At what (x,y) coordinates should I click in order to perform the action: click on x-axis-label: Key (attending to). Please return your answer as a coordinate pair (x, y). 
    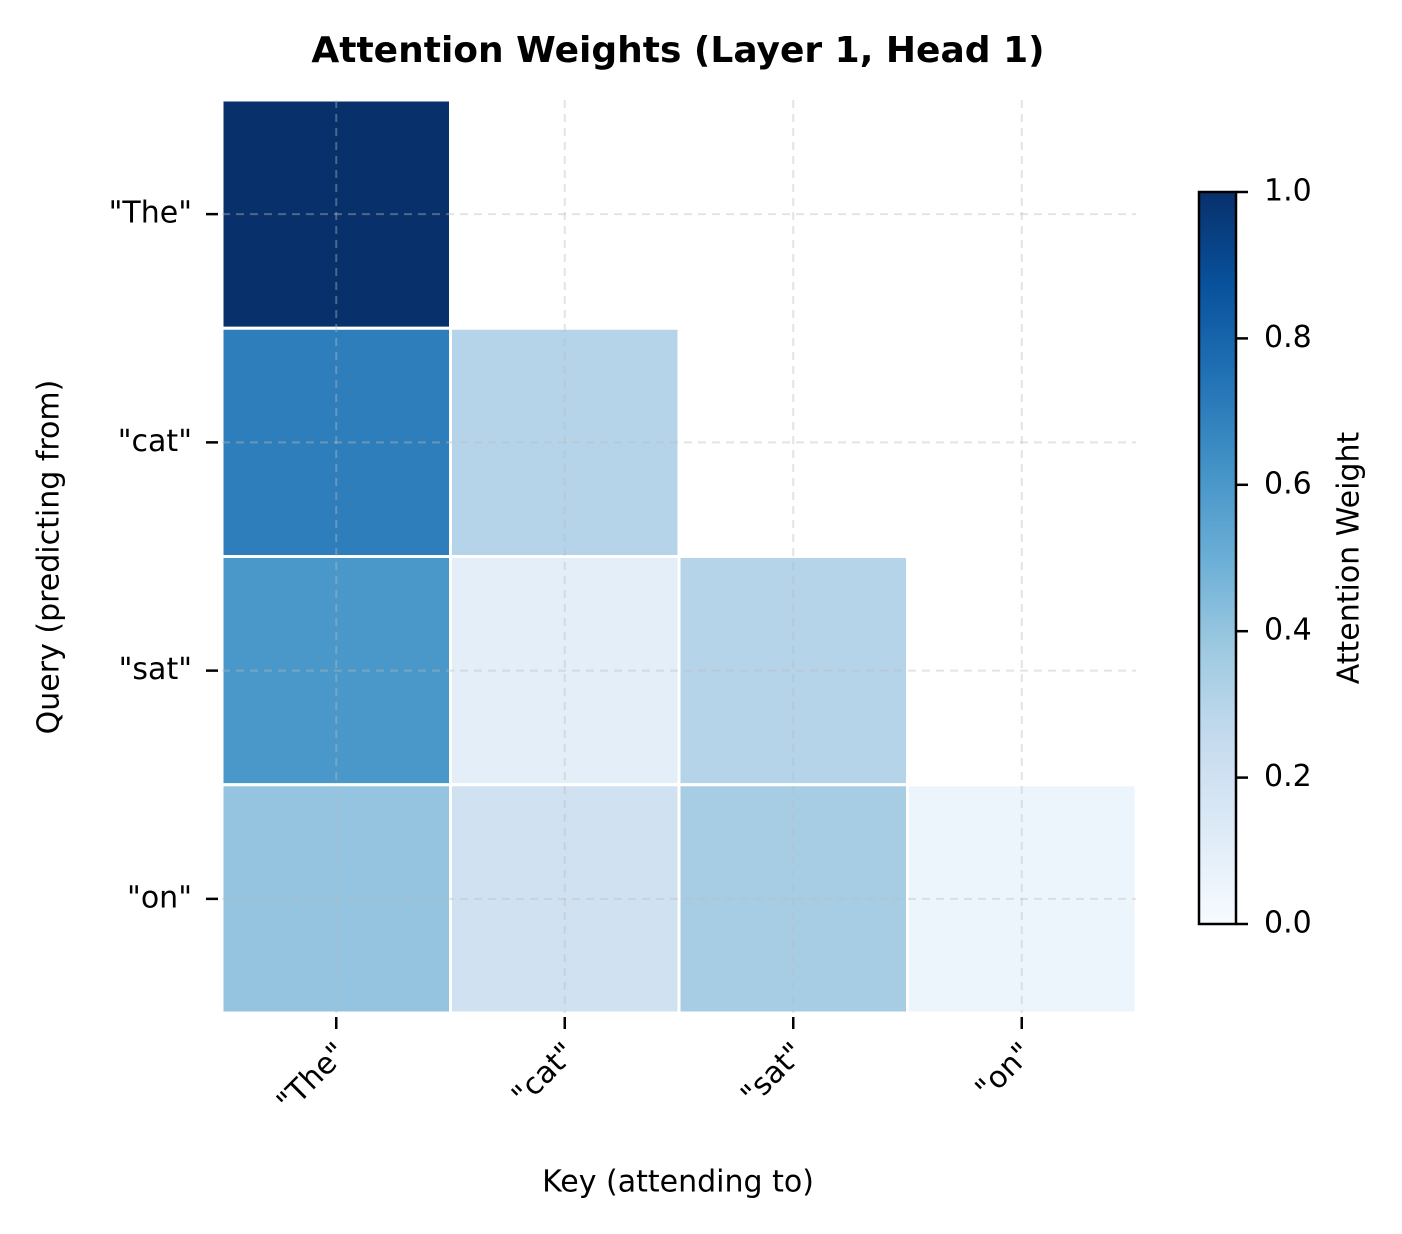
    Looking at the image, I should click on (678, 1182).